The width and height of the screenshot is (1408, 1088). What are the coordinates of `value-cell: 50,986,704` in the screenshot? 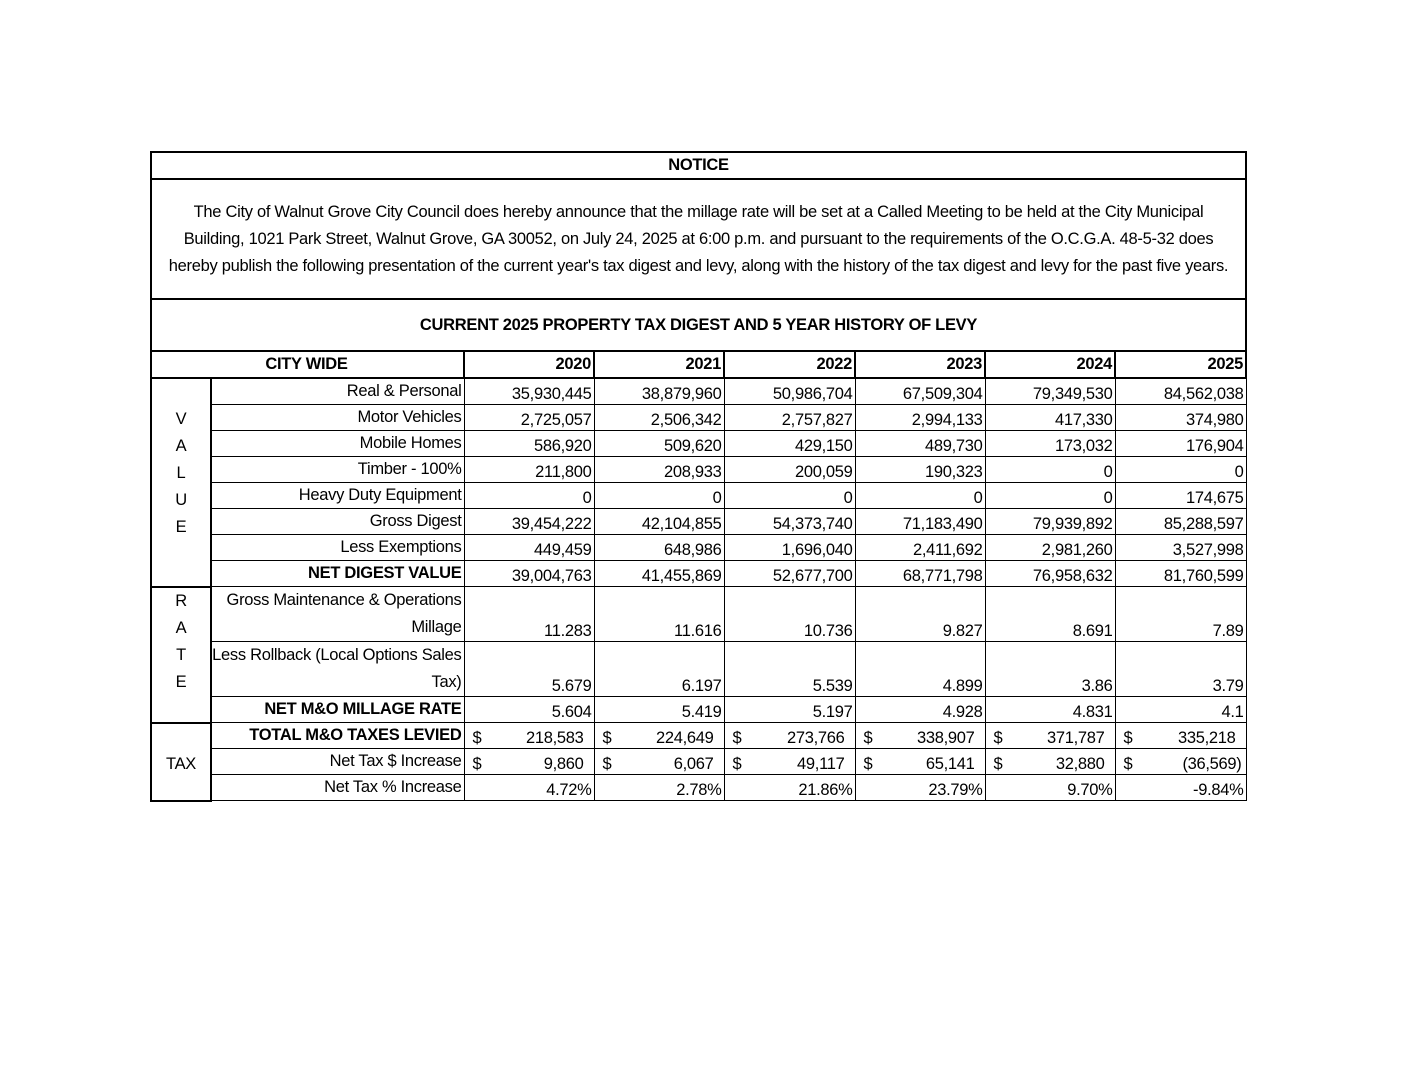 It's located at (789, 391).